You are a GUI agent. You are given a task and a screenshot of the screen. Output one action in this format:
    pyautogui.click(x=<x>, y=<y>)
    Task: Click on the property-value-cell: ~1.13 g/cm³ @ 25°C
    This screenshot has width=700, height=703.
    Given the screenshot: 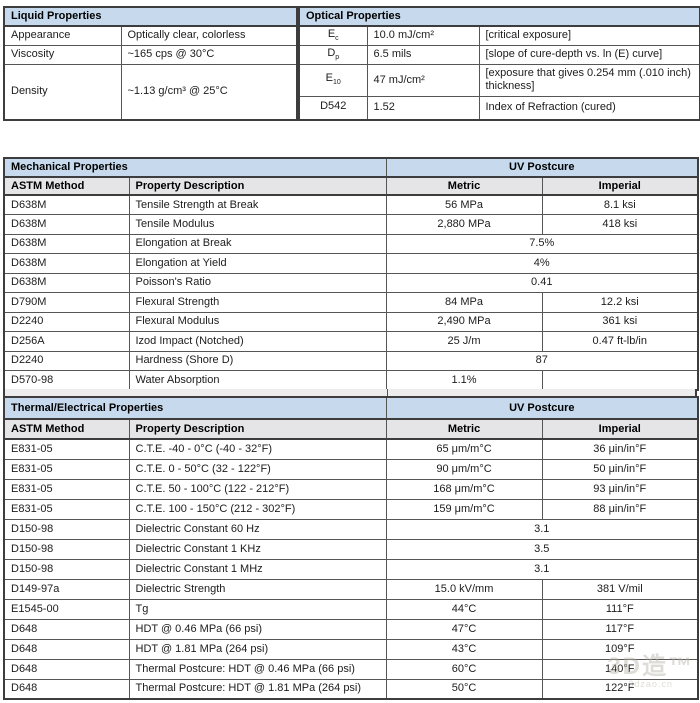 What is the action you would take?
    pyautogui.click(x=209, y=92)
    